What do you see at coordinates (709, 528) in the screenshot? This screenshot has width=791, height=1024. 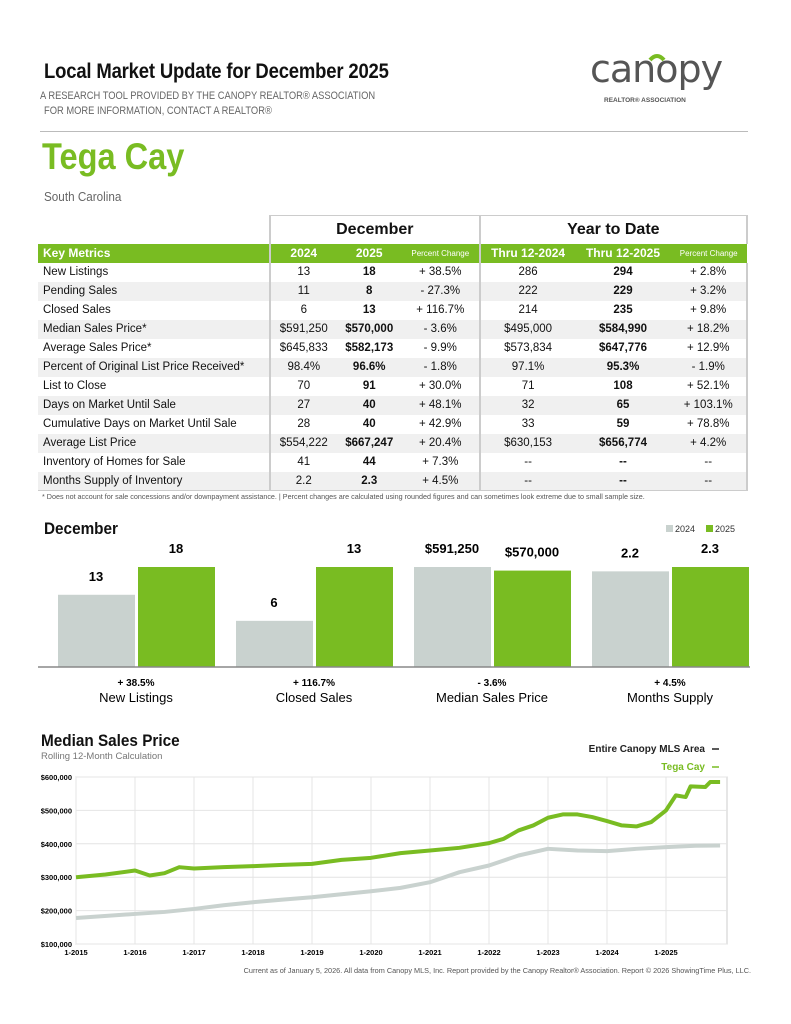 I see `legend-swatch-2025` at bounding box center [709, 528].